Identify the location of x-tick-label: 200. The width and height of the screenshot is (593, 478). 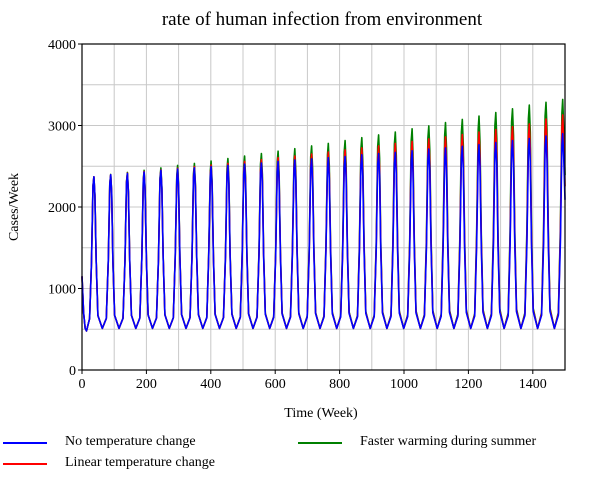
(146, 384).